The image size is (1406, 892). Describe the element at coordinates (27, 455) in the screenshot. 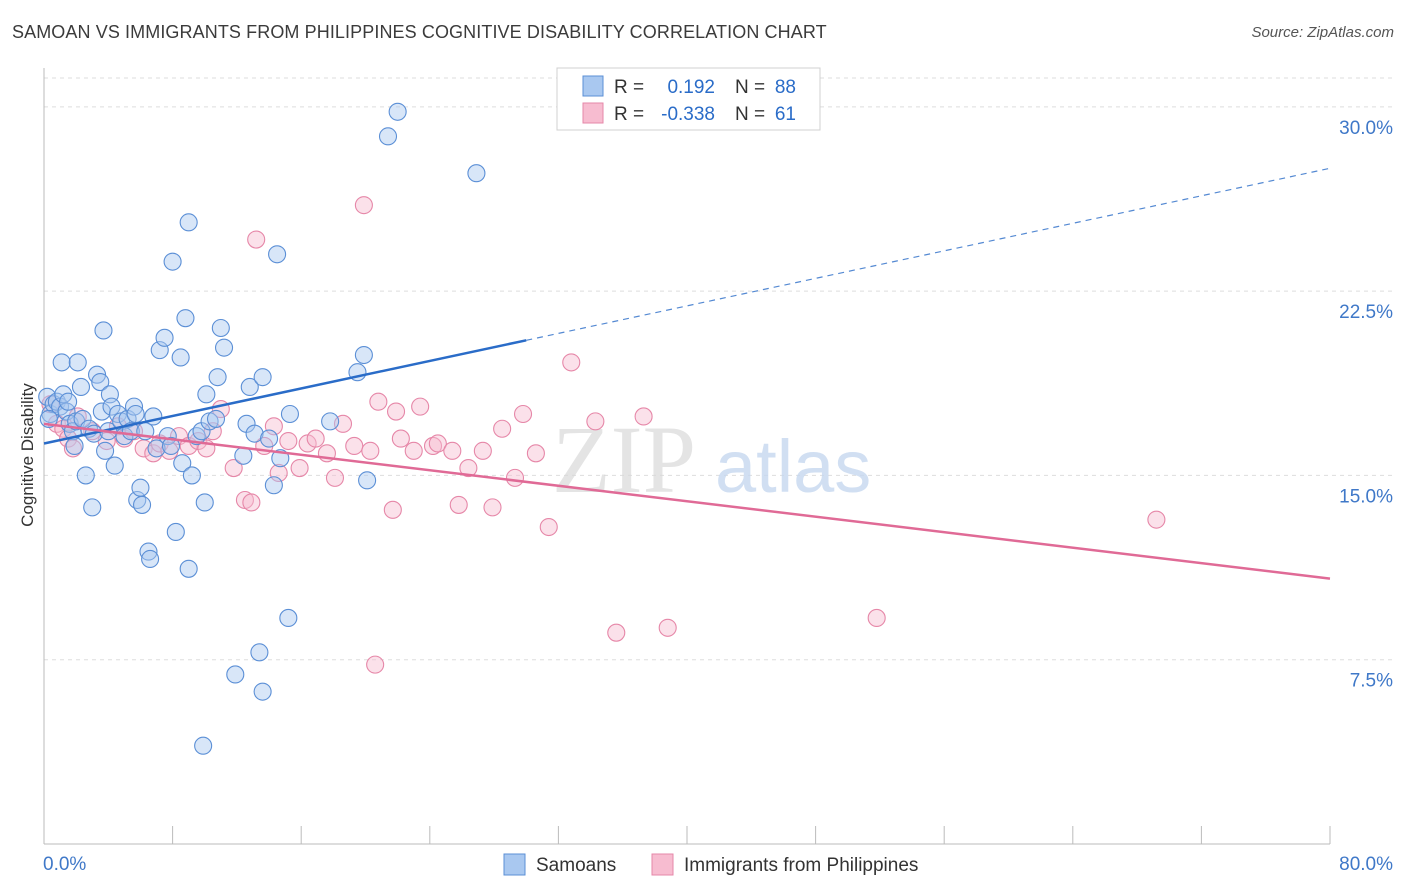

I see `y-axis-label: Cognitive Disability` at that location.